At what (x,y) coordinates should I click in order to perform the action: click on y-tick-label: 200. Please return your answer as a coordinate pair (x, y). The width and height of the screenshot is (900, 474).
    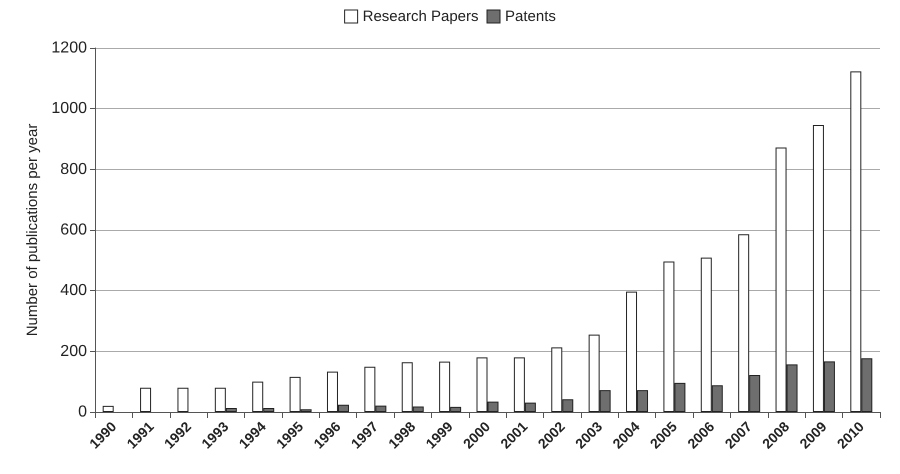
    Looking at the image, I should click on (74, 351).